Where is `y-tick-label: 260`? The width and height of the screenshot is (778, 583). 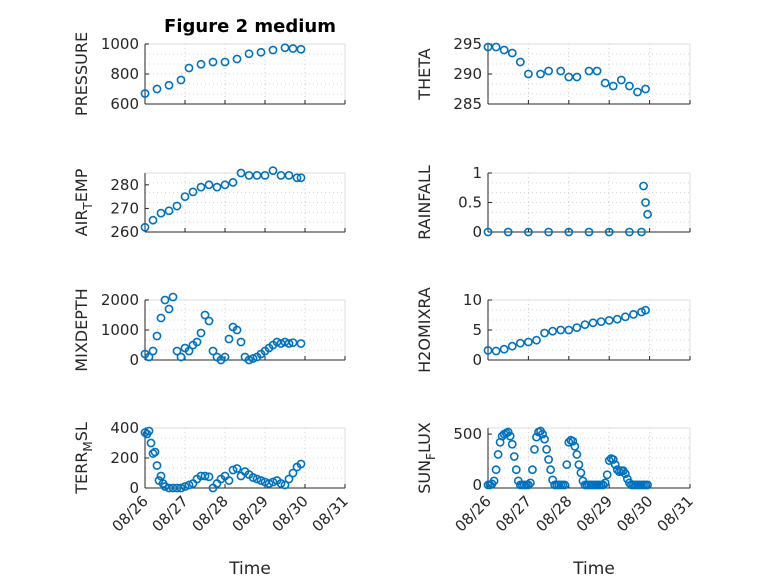 y-tick-label: 260 is located at coordinates (124, 232).